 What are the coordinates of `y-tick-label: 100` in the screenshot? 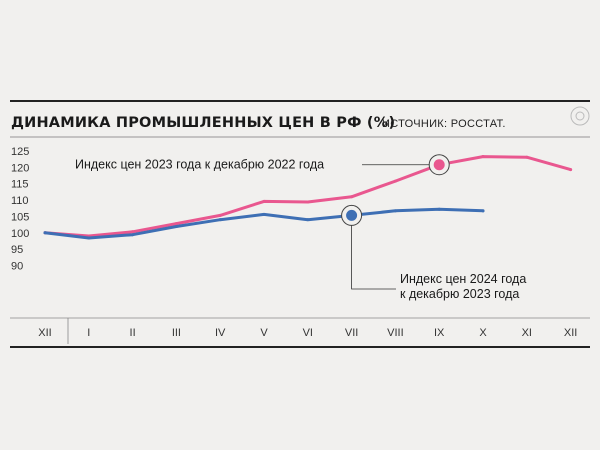 It's located at (20, 234).